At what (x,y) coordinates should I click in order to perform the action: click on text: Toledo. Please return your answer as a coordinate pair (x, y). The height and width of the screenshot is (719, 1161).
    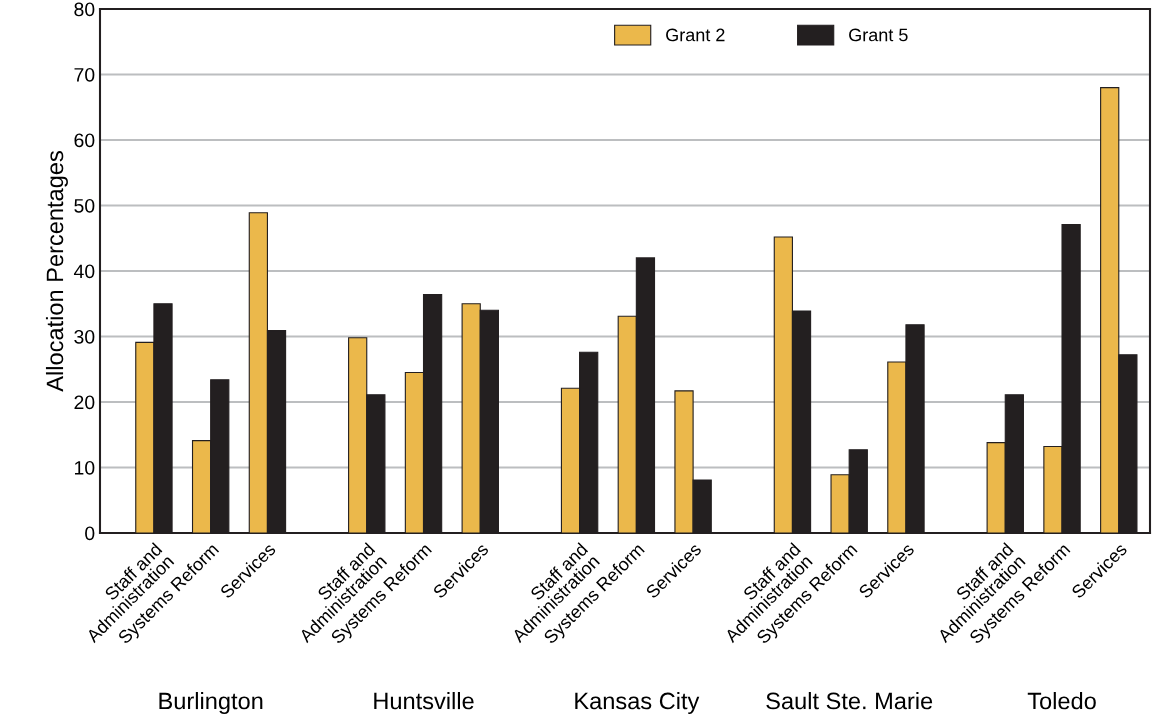
    Looking at the image, I should click on (1061, 700).